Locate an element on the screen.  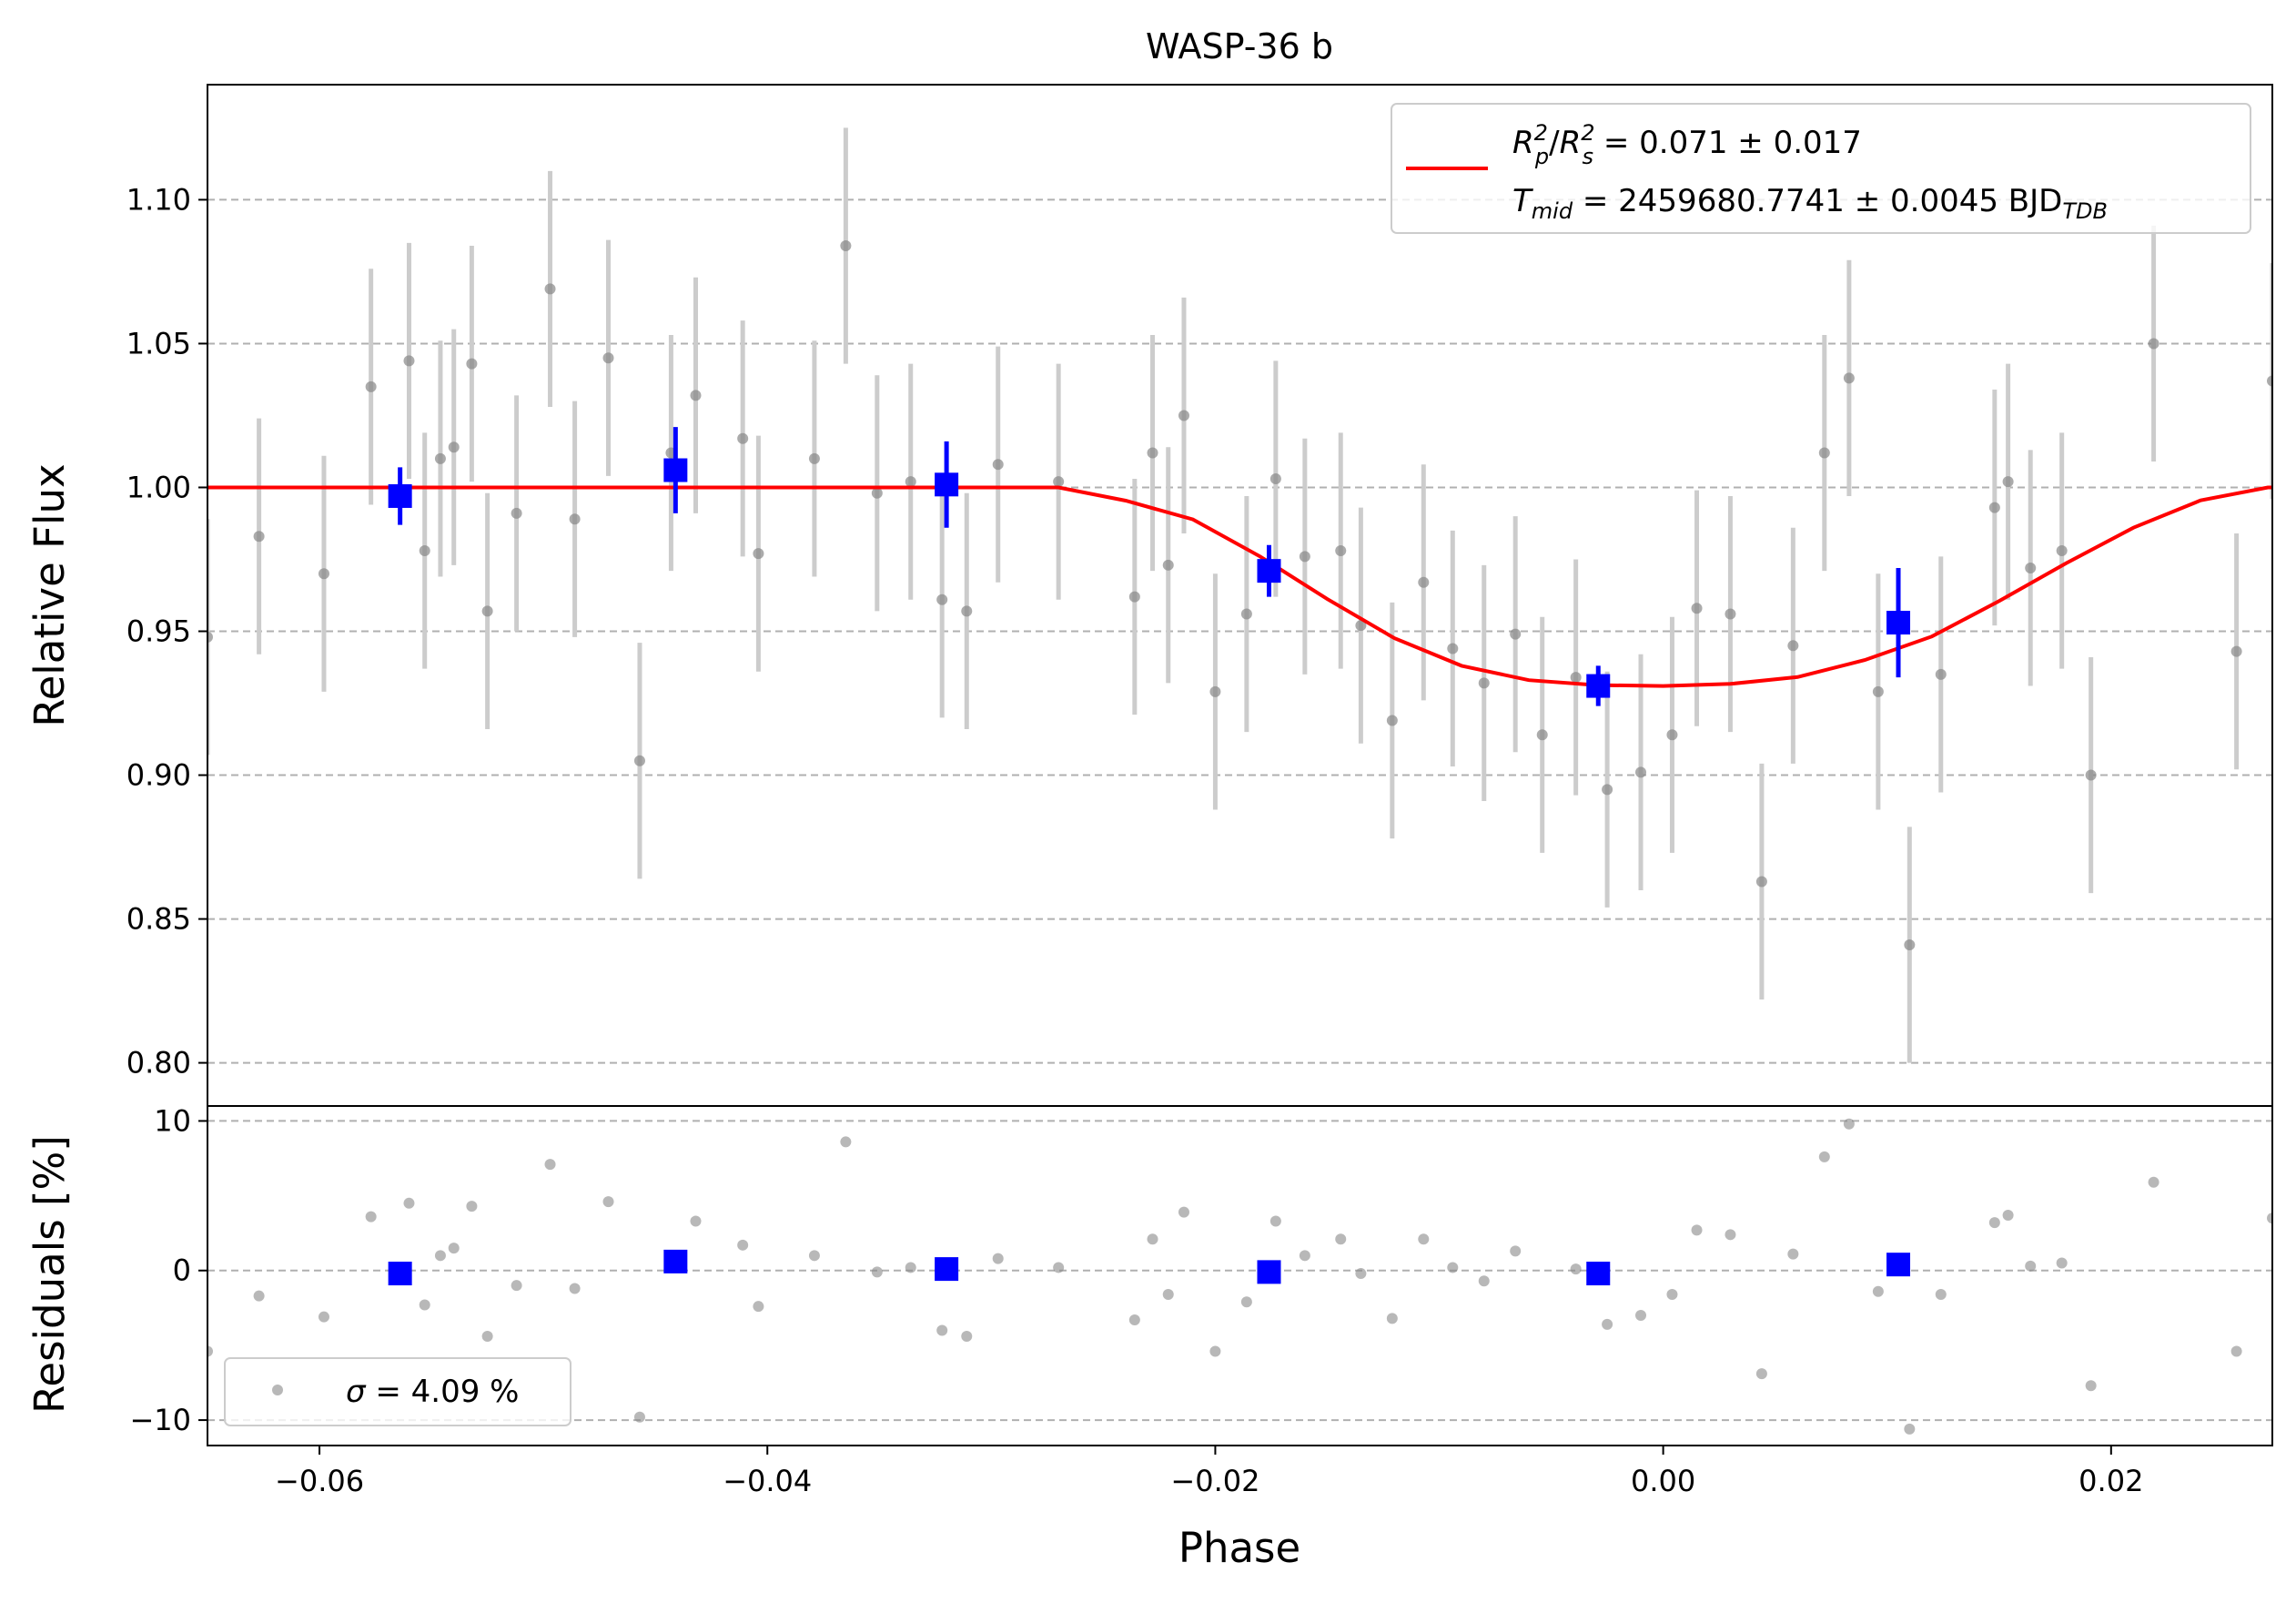
chart-title: WASP-36 b is located at coordinates (1239, 46).